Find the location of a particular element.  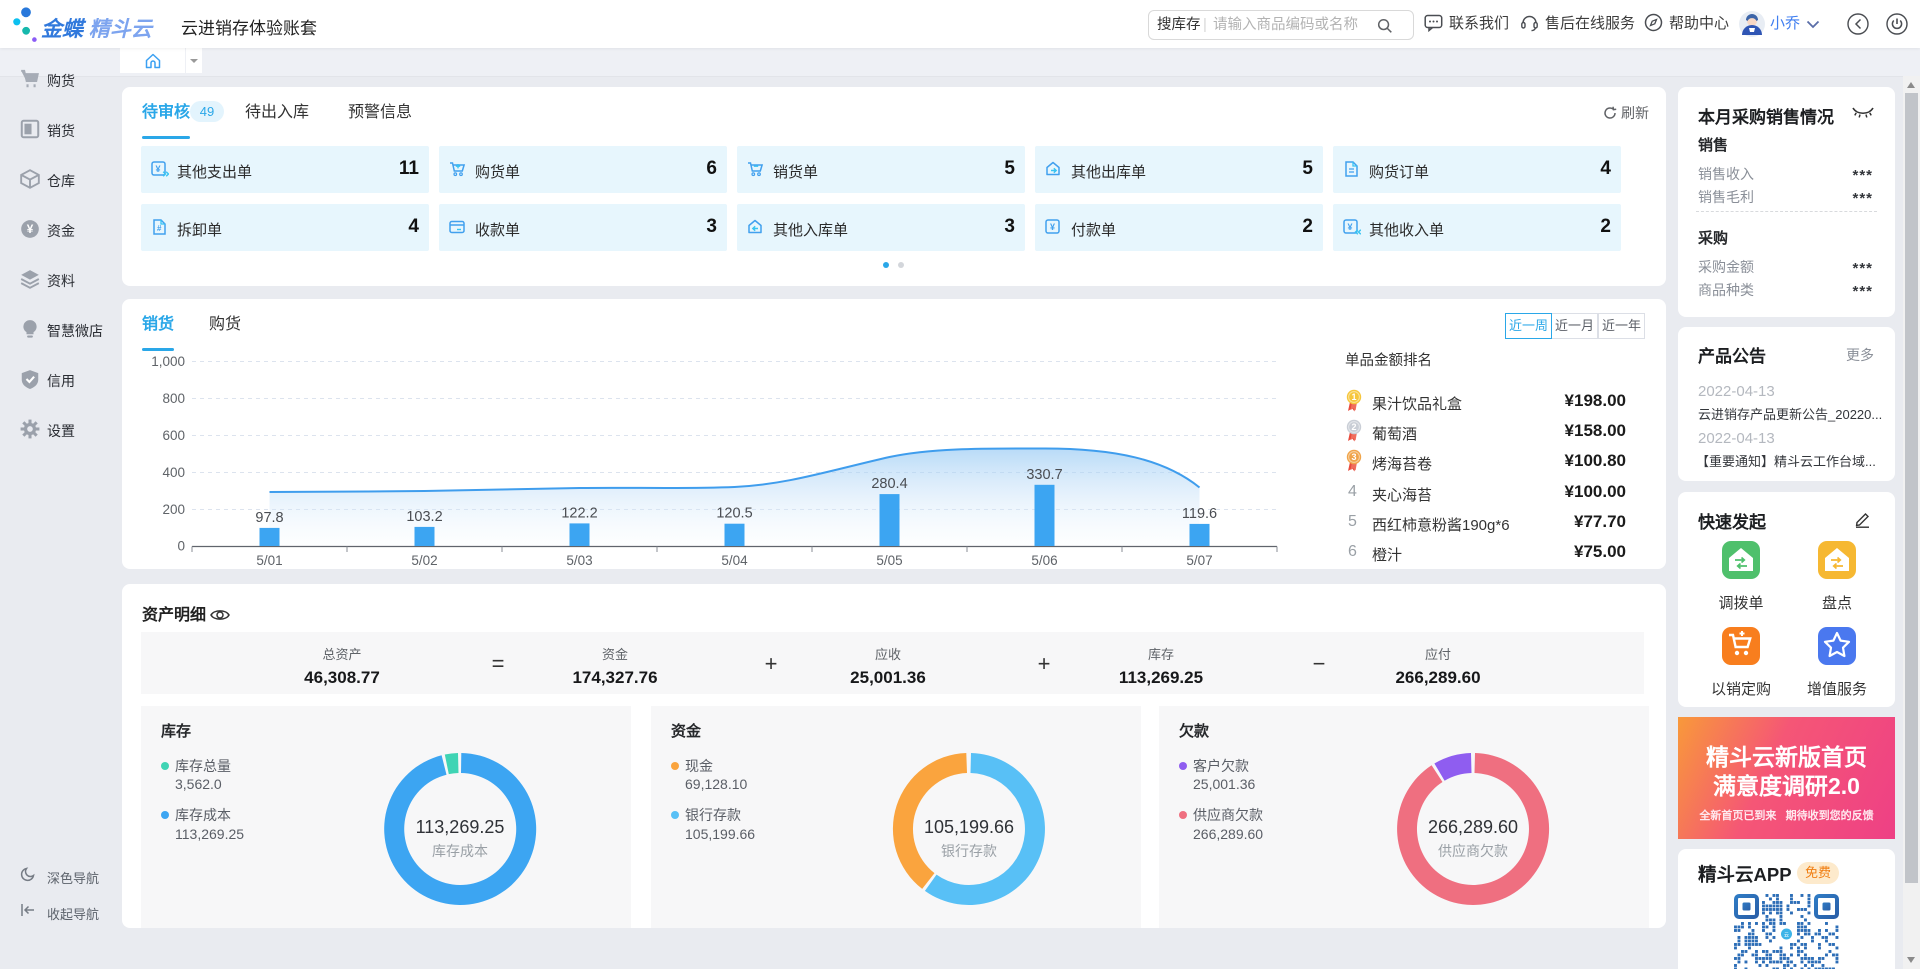

svg-text: 119.6 is located at coordinates (1199, 514).